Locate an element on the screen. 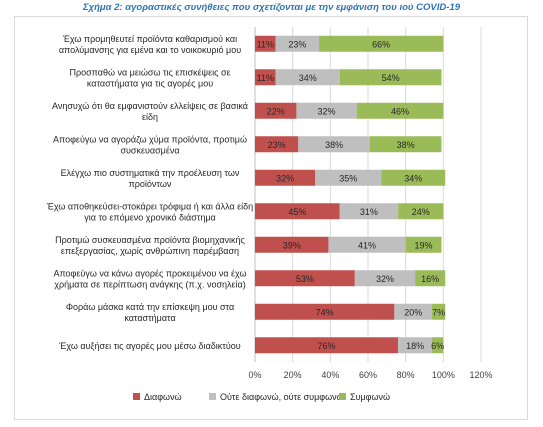 The image size is (543, 427). data-label: 22% is located at coordinates (276, 111).